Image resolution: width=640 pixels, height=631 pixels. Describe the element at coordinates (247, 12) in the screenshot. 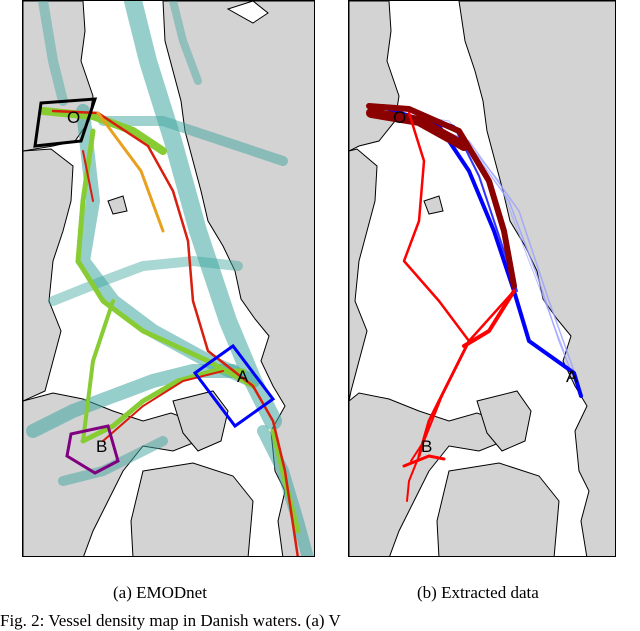

I see `island-top-right` at that location.